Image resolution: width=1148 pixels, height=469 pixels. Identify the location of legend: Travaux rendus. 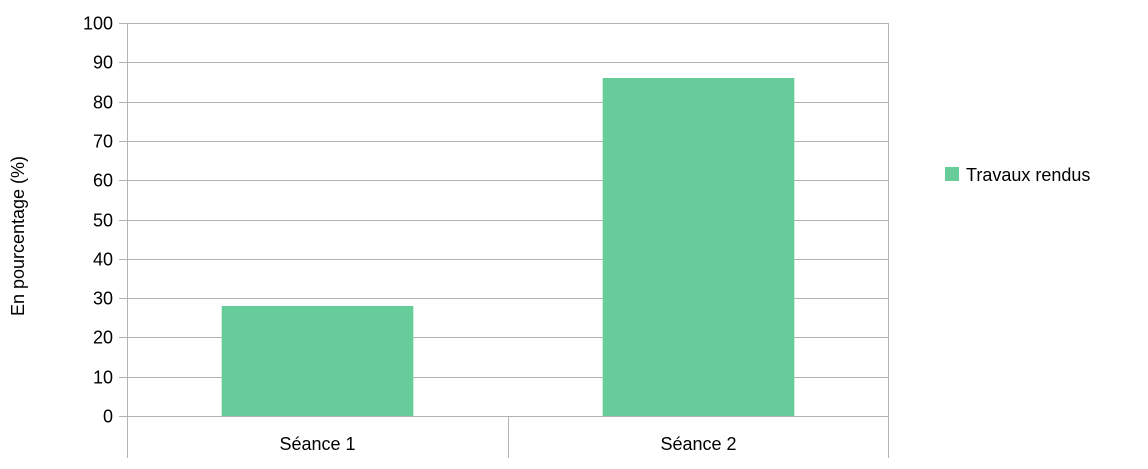
(1017, 175).